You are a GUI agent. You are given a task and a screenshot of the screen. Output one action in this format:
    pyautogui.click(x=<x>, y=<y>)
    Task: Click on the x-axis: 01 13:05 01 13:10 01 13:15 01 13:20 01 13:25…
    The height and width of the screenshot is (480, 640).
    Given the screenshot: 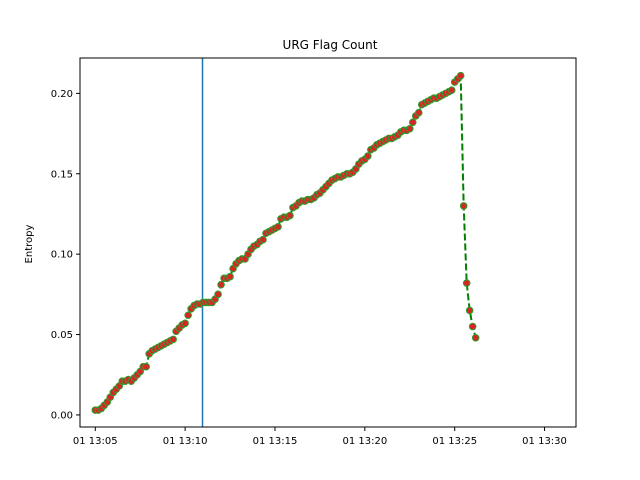 What is the action you would take?
    pyautogui.click(x=320, y=437)
    